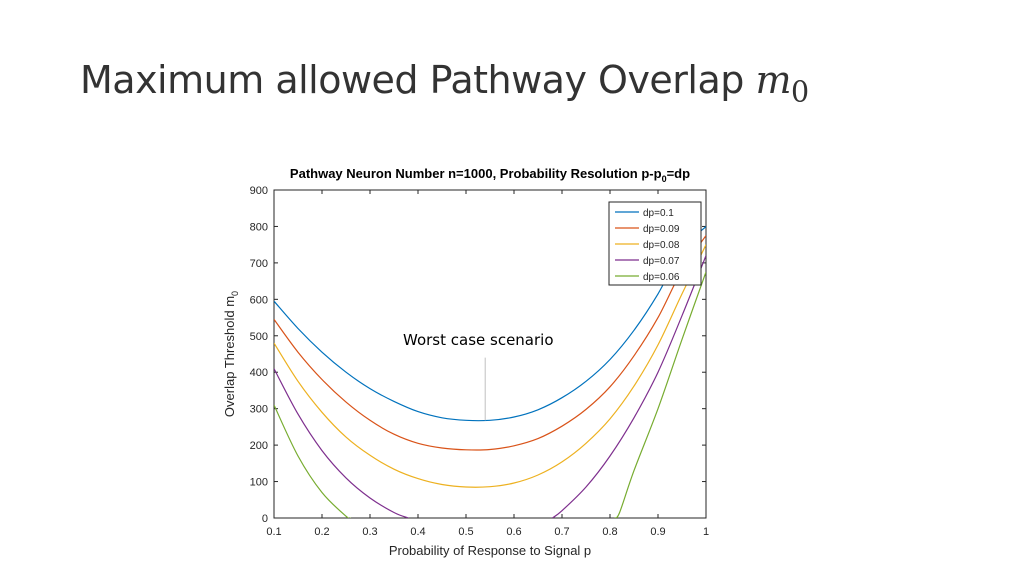  Describe the element at coordinates (259, 410) in the screenshot. I see `y-tick-label: 300` at that location.